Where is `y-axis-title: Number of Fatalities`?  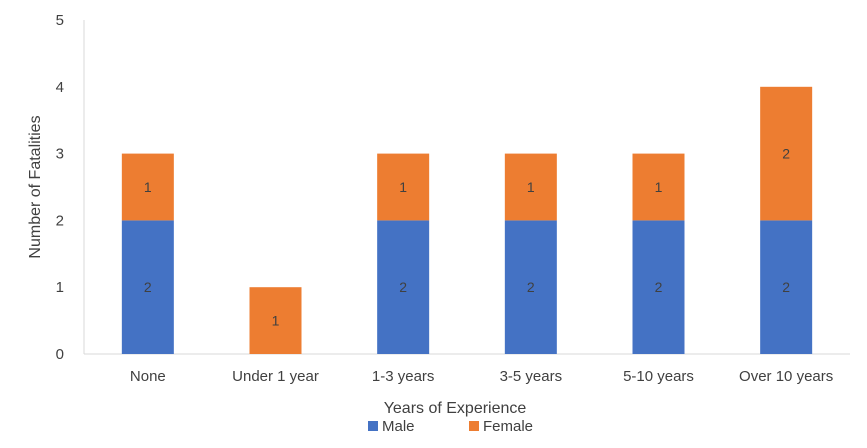 y-axis-title: Number of Fatalities is located at coordinates (35, 186).